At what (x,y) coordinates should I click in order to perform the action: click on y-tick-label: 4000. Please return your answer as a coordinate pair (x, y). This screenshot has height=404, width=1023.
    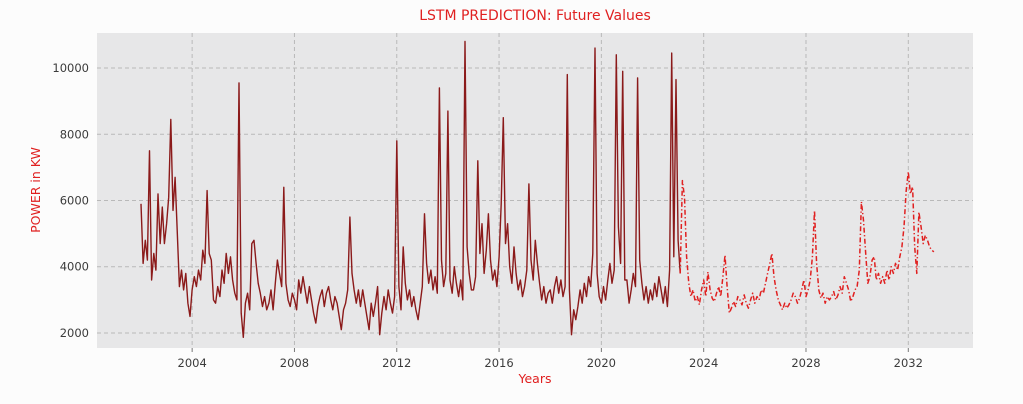
    Looking at the image, I should click on (74, 267).